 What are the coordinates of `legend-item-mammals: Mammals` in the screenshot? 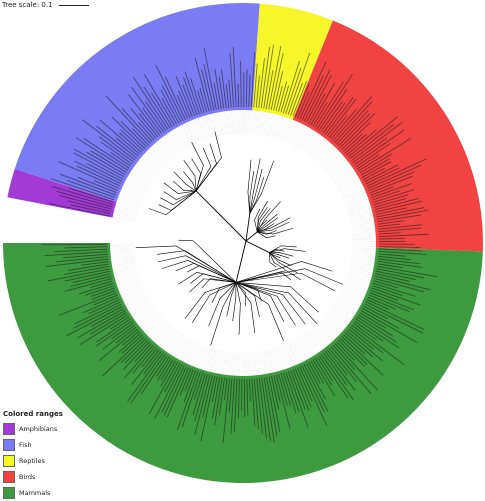 It's located at (33, 493).